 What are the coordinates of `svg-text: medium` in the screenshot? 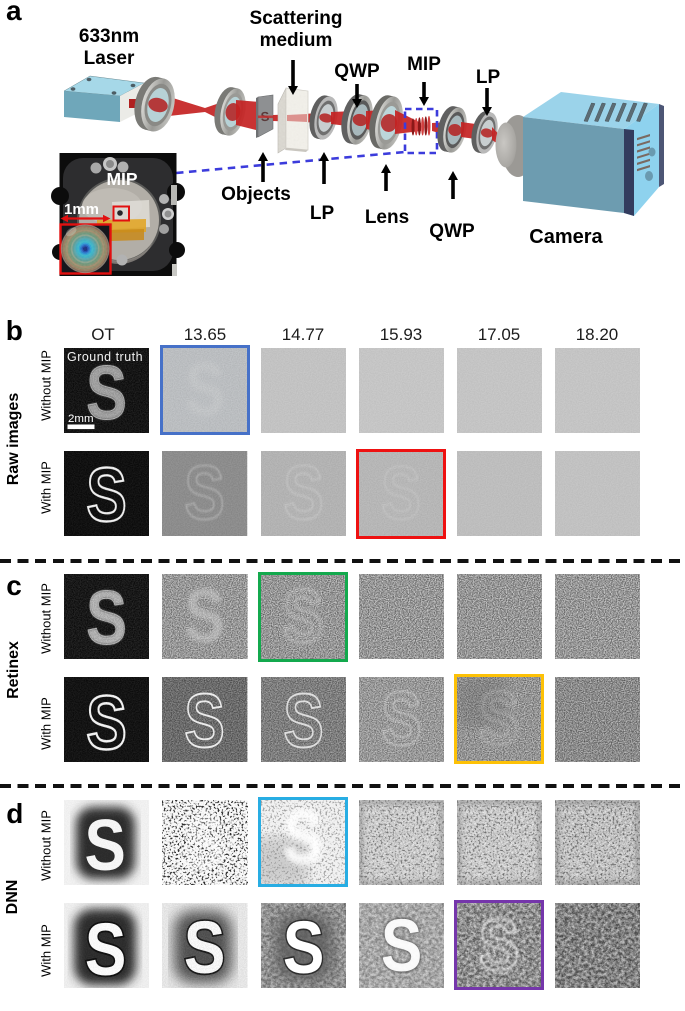 It's located at (296, 40).